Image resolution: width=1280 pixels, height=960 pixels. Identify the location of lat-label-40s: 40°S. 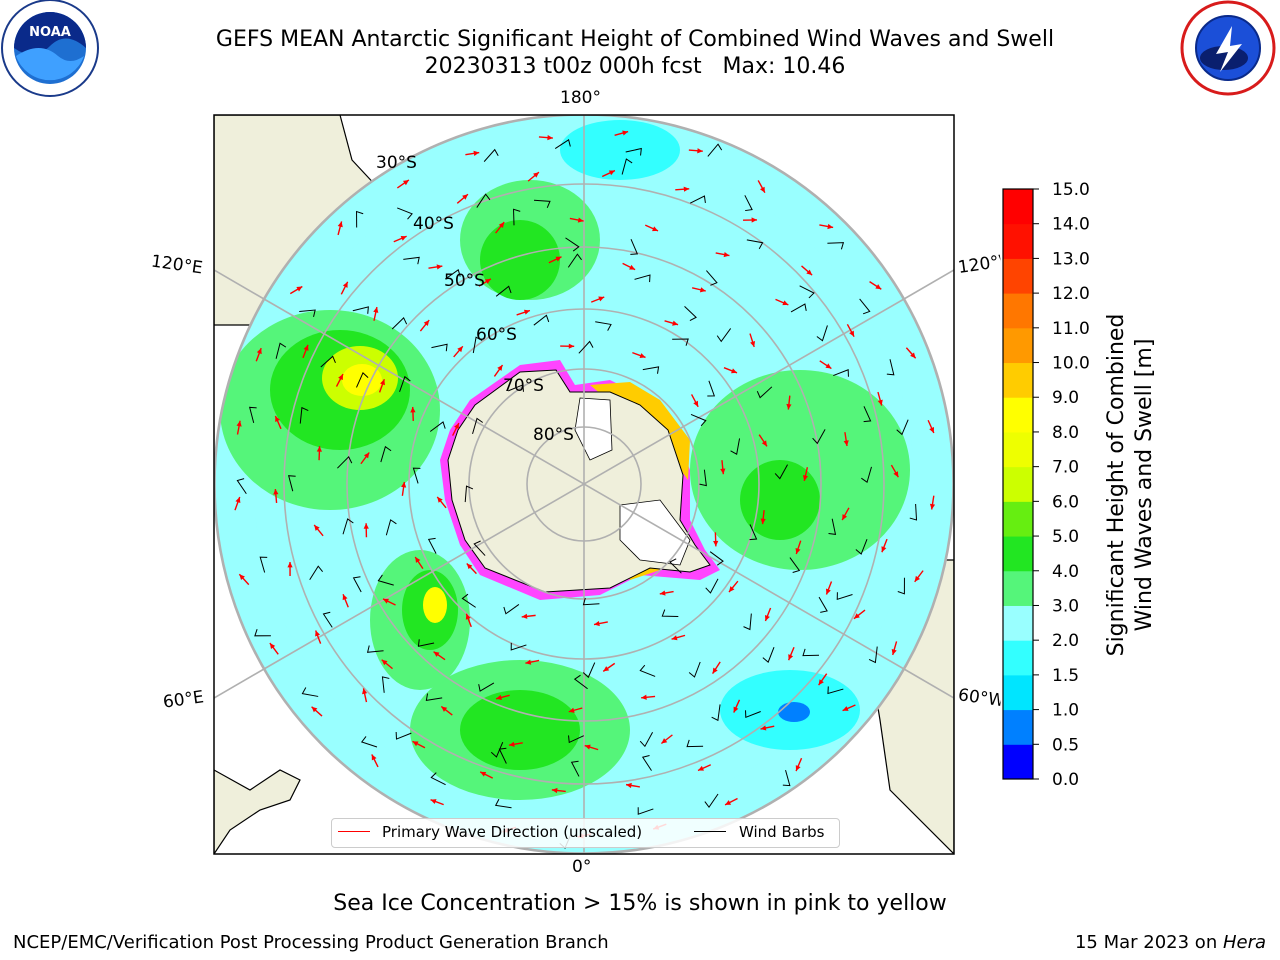
(433, 224).